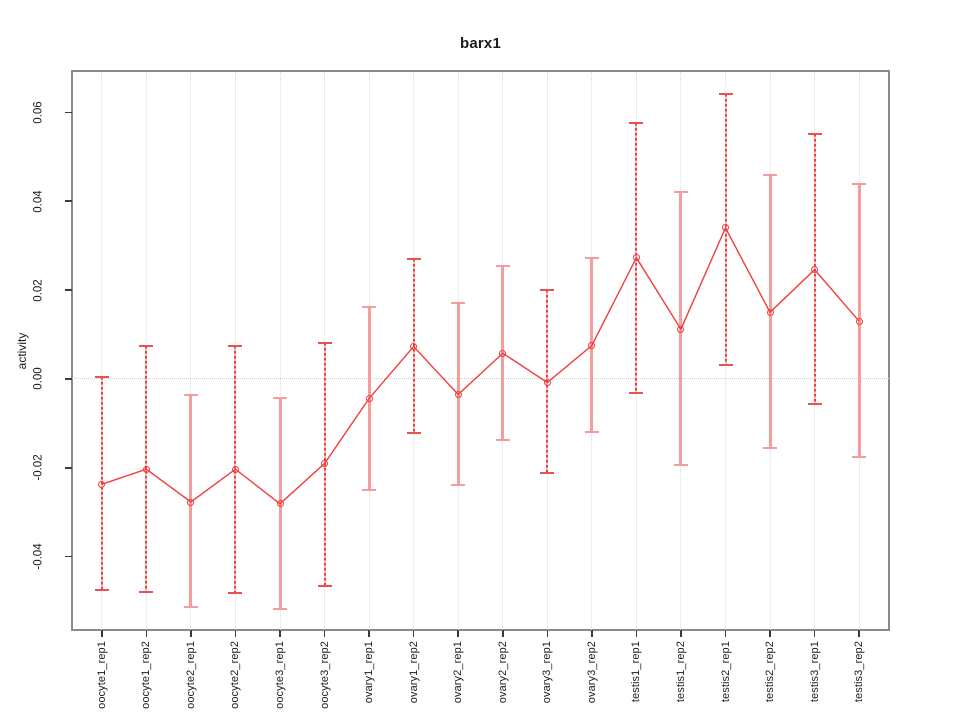 Image resolution: width=960 pixels, height=720 pixels. Describe the element at coordinates (591, 672) in the screenshot. I see `x-tick-label: ovary3_rep2` at that location.